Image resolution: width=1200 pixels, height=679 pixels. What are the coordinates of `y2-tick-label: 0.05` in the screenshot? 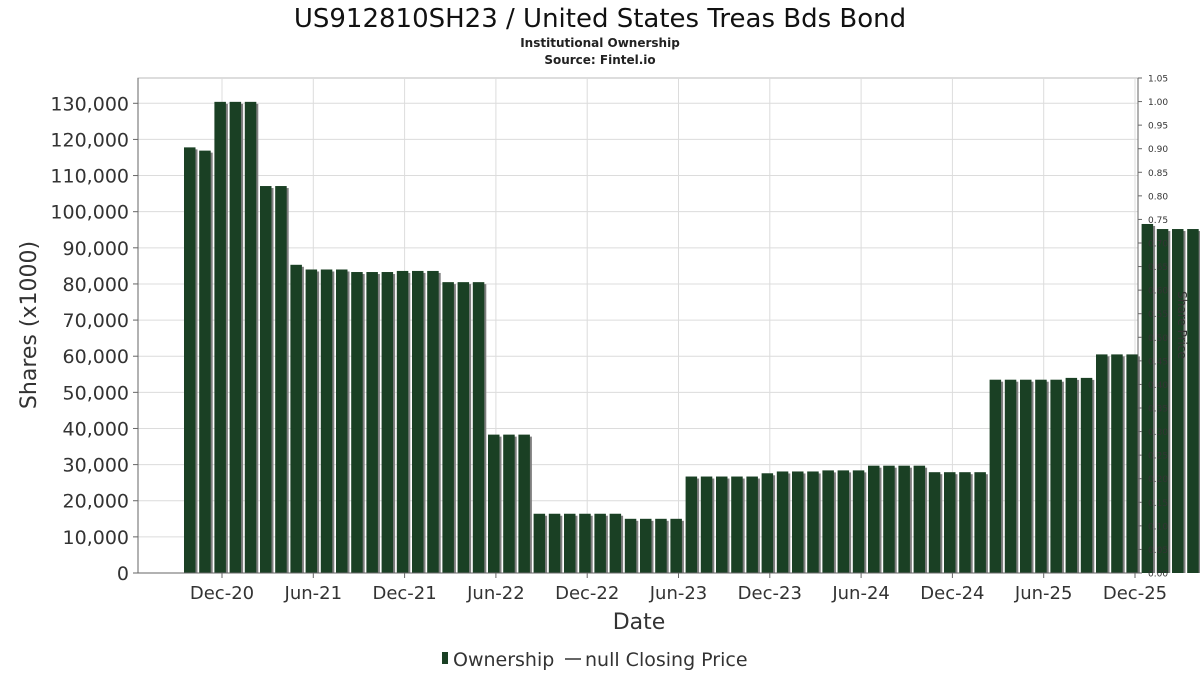 It's located at (1158, 551).